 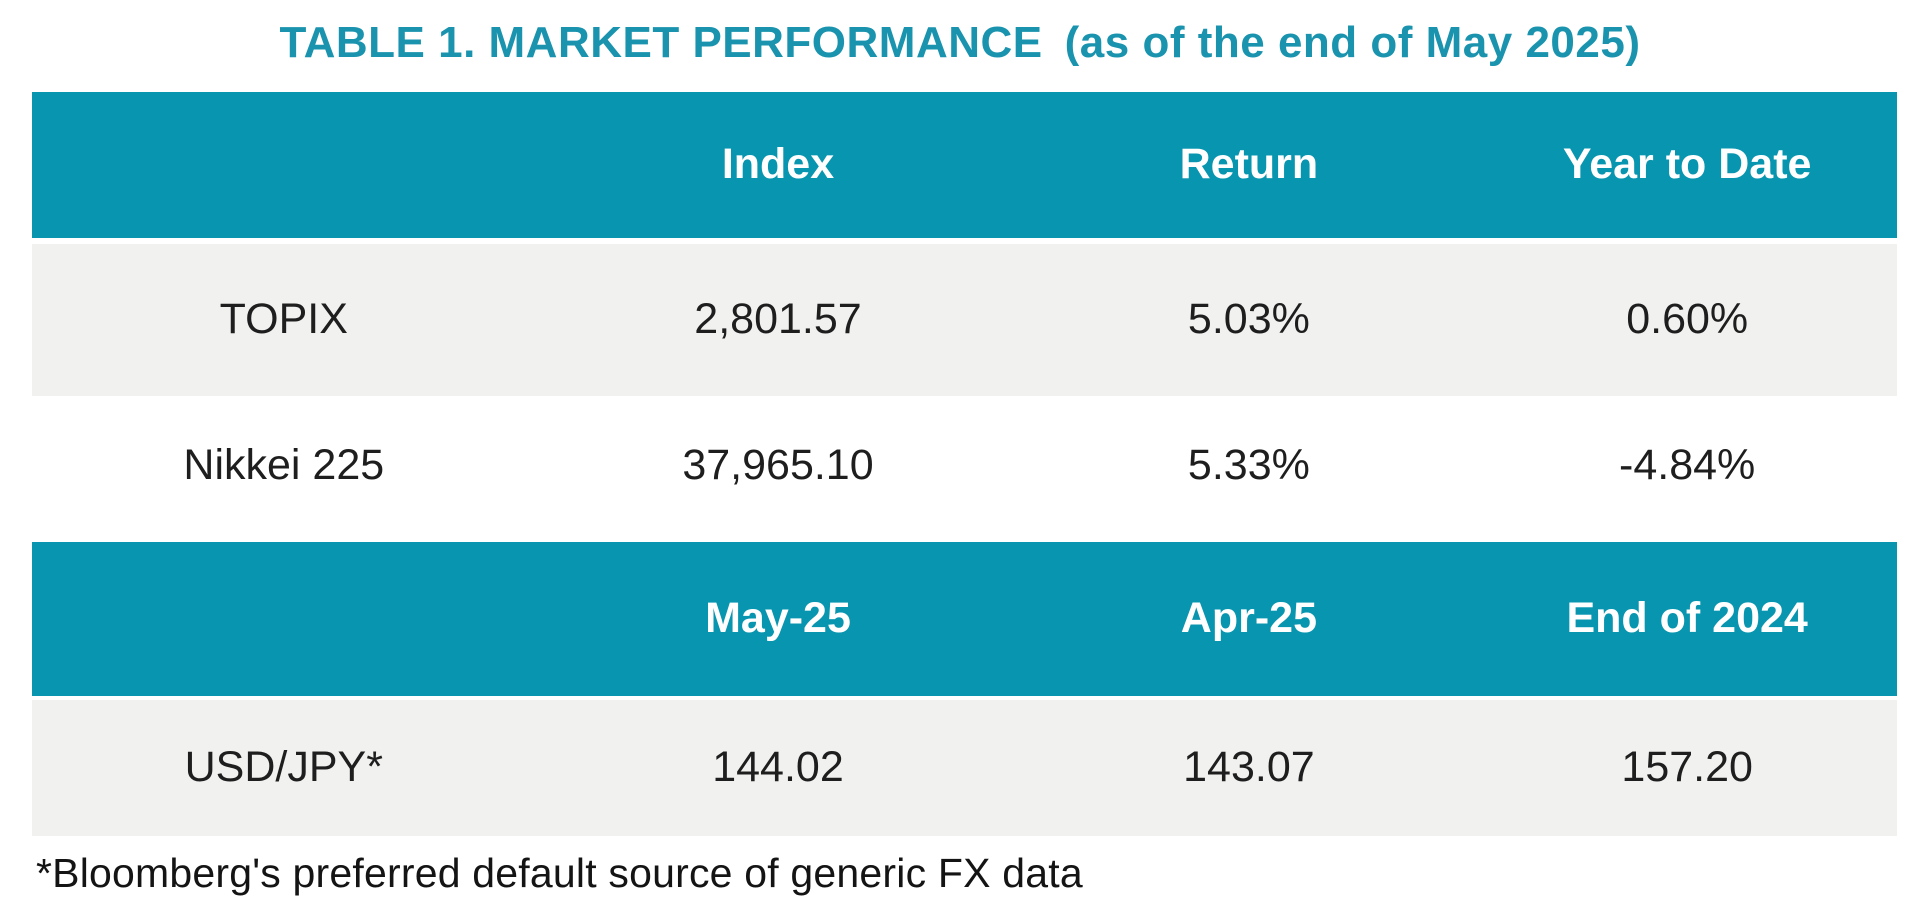 I want to click on cell-nikkei-return: 5.33%, so click(x=1248, y=465).